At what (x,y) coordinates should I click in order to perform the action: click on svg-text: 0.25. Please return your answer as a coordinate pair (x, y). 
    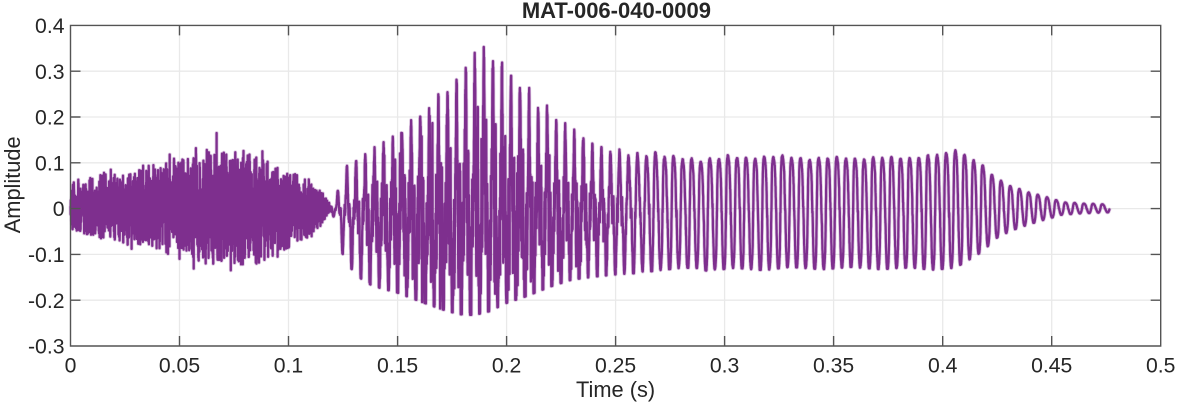
    Looking at the image, I should click on (615, 366).